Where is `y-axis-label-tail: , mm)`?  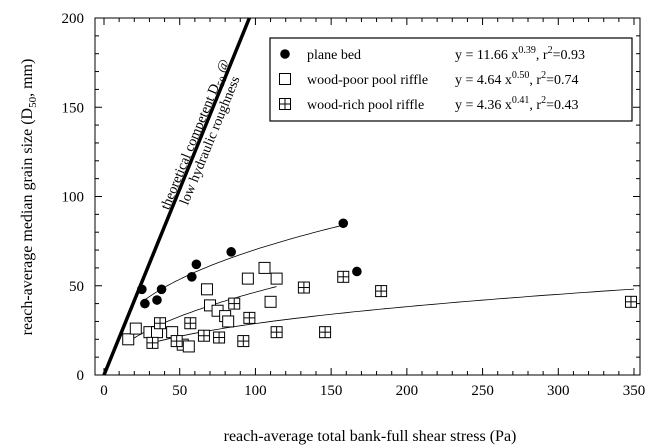 y-axis-label-tail: , mm) is located at coordinates (27, 78).